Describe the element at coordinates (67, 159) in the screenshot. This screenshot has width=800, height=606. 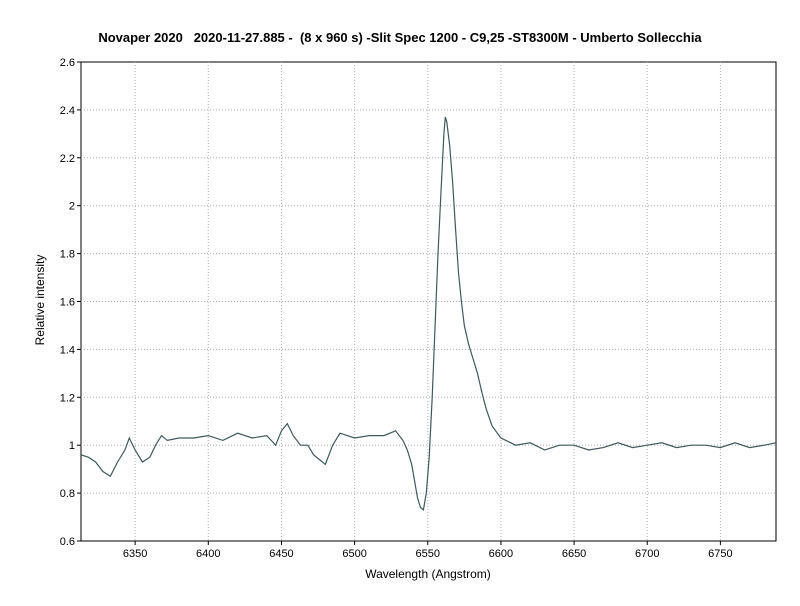
I see `y-tick-label: 2.2` at that location.